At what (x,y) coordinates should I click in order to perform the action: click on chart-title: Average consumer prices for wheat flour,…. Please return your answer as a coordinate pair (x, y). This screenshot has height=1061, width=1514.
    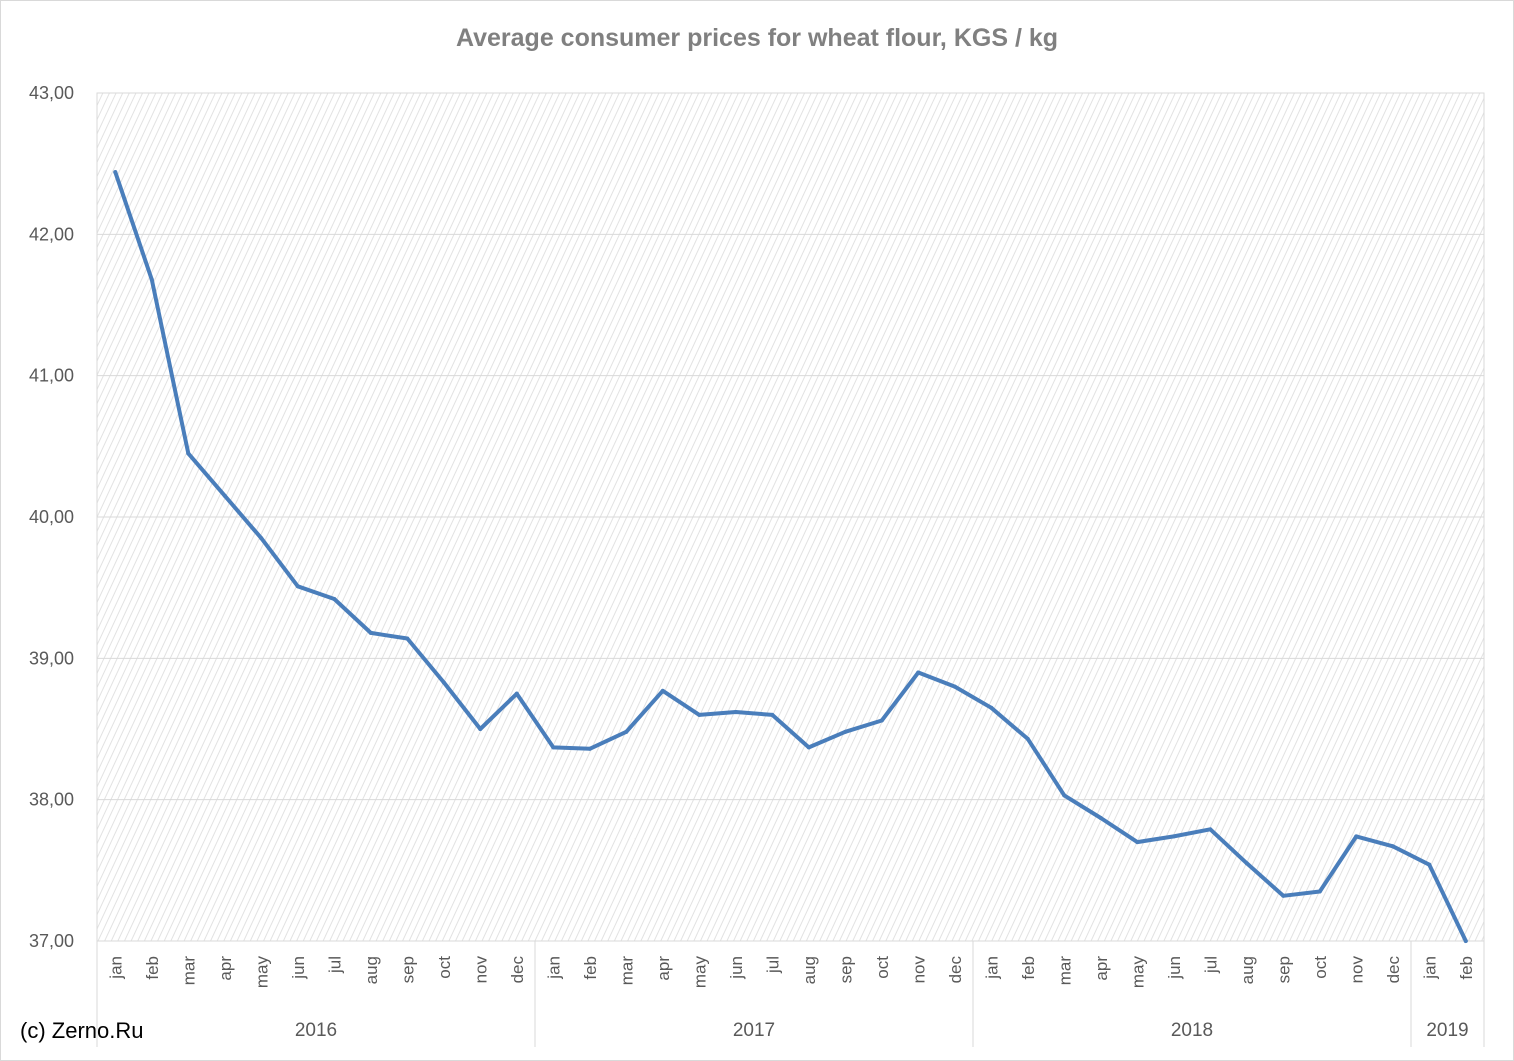
    Looking at the image, I should click on (757, 38).